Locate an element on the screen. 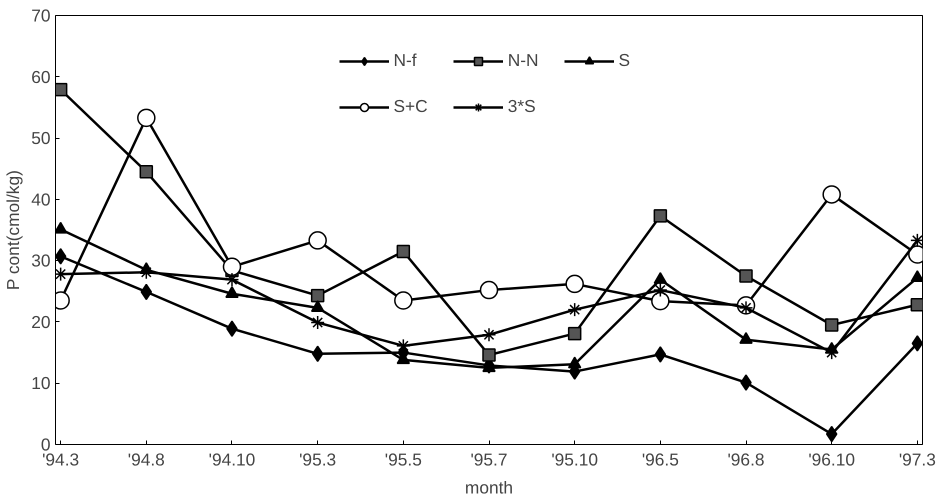 Image resolution: width=942 pixels, height=500 pixels. x-axis-title: month is located at coordinates (489, 488).